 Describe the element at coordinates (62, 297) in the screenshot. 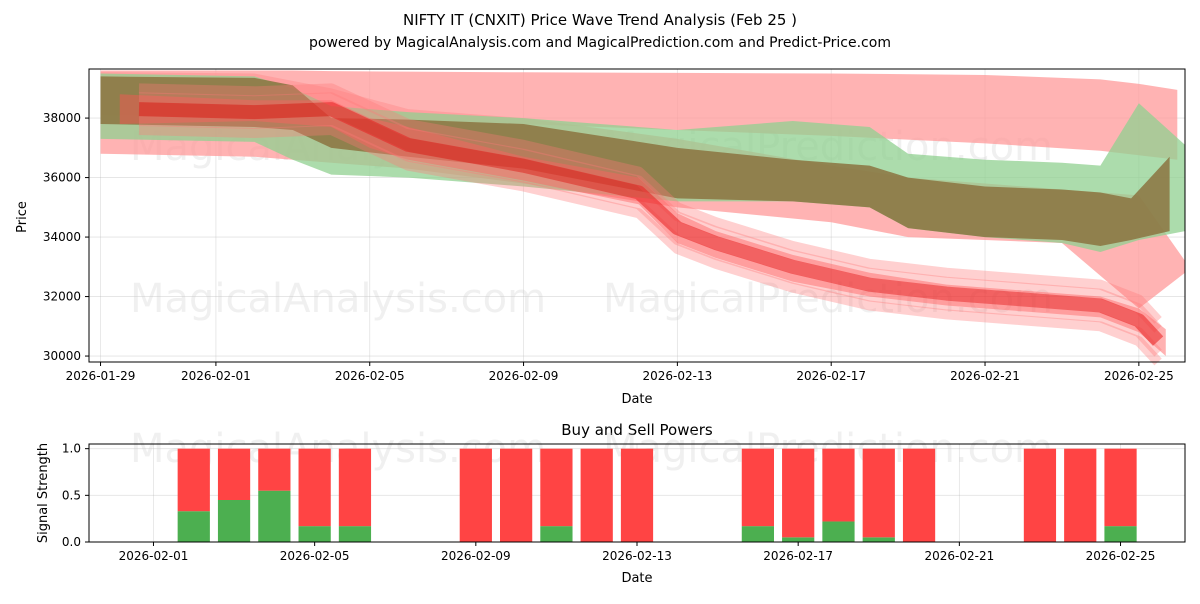

I see `price-y-tick-label: 32000` at that location.